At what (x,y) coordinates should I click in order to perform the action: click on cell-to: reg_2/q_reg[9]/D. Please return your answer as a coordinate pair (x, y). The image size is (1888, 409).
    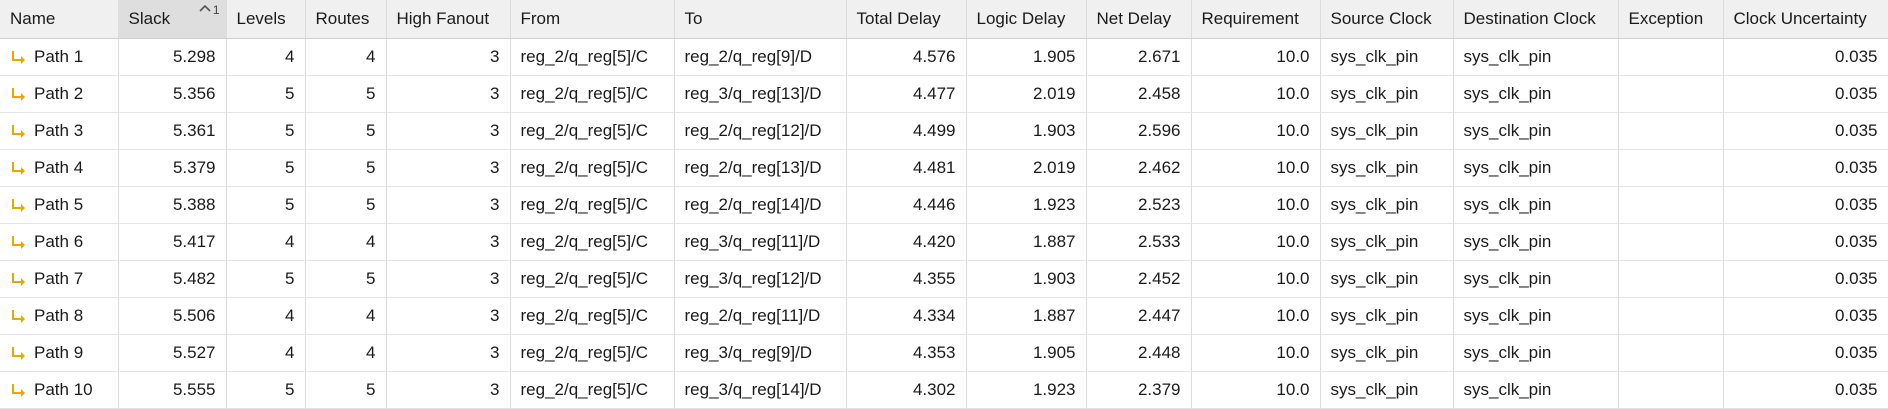
    Looking at the image, I should click on (760, 57).